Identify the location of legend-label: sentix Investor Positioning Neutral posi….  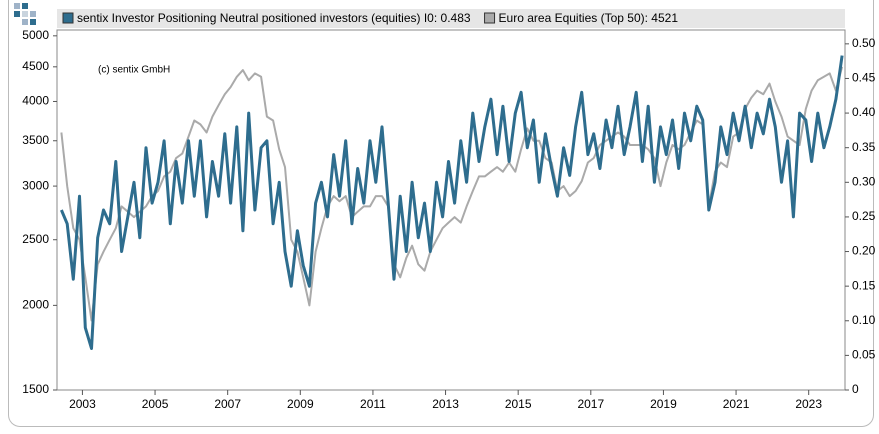
(274, 18).